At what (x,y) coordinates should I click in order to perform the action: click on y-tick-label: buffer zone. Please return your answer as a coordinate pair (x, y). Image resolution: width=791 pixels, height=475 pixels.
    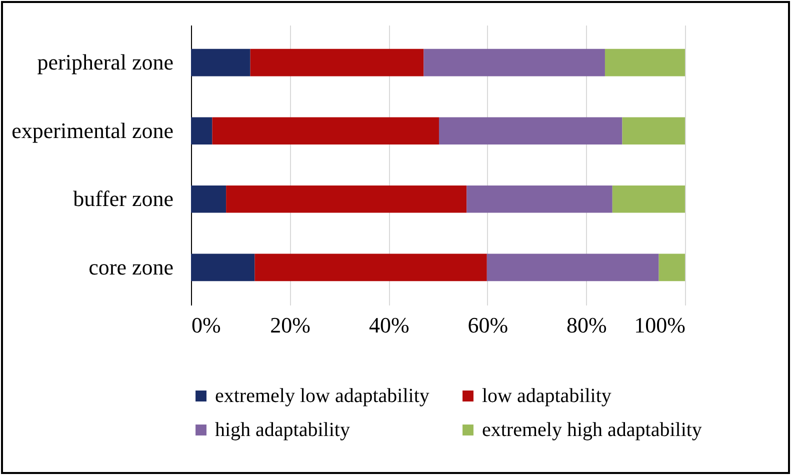
    Looking at the image, I should click on (123, 199).